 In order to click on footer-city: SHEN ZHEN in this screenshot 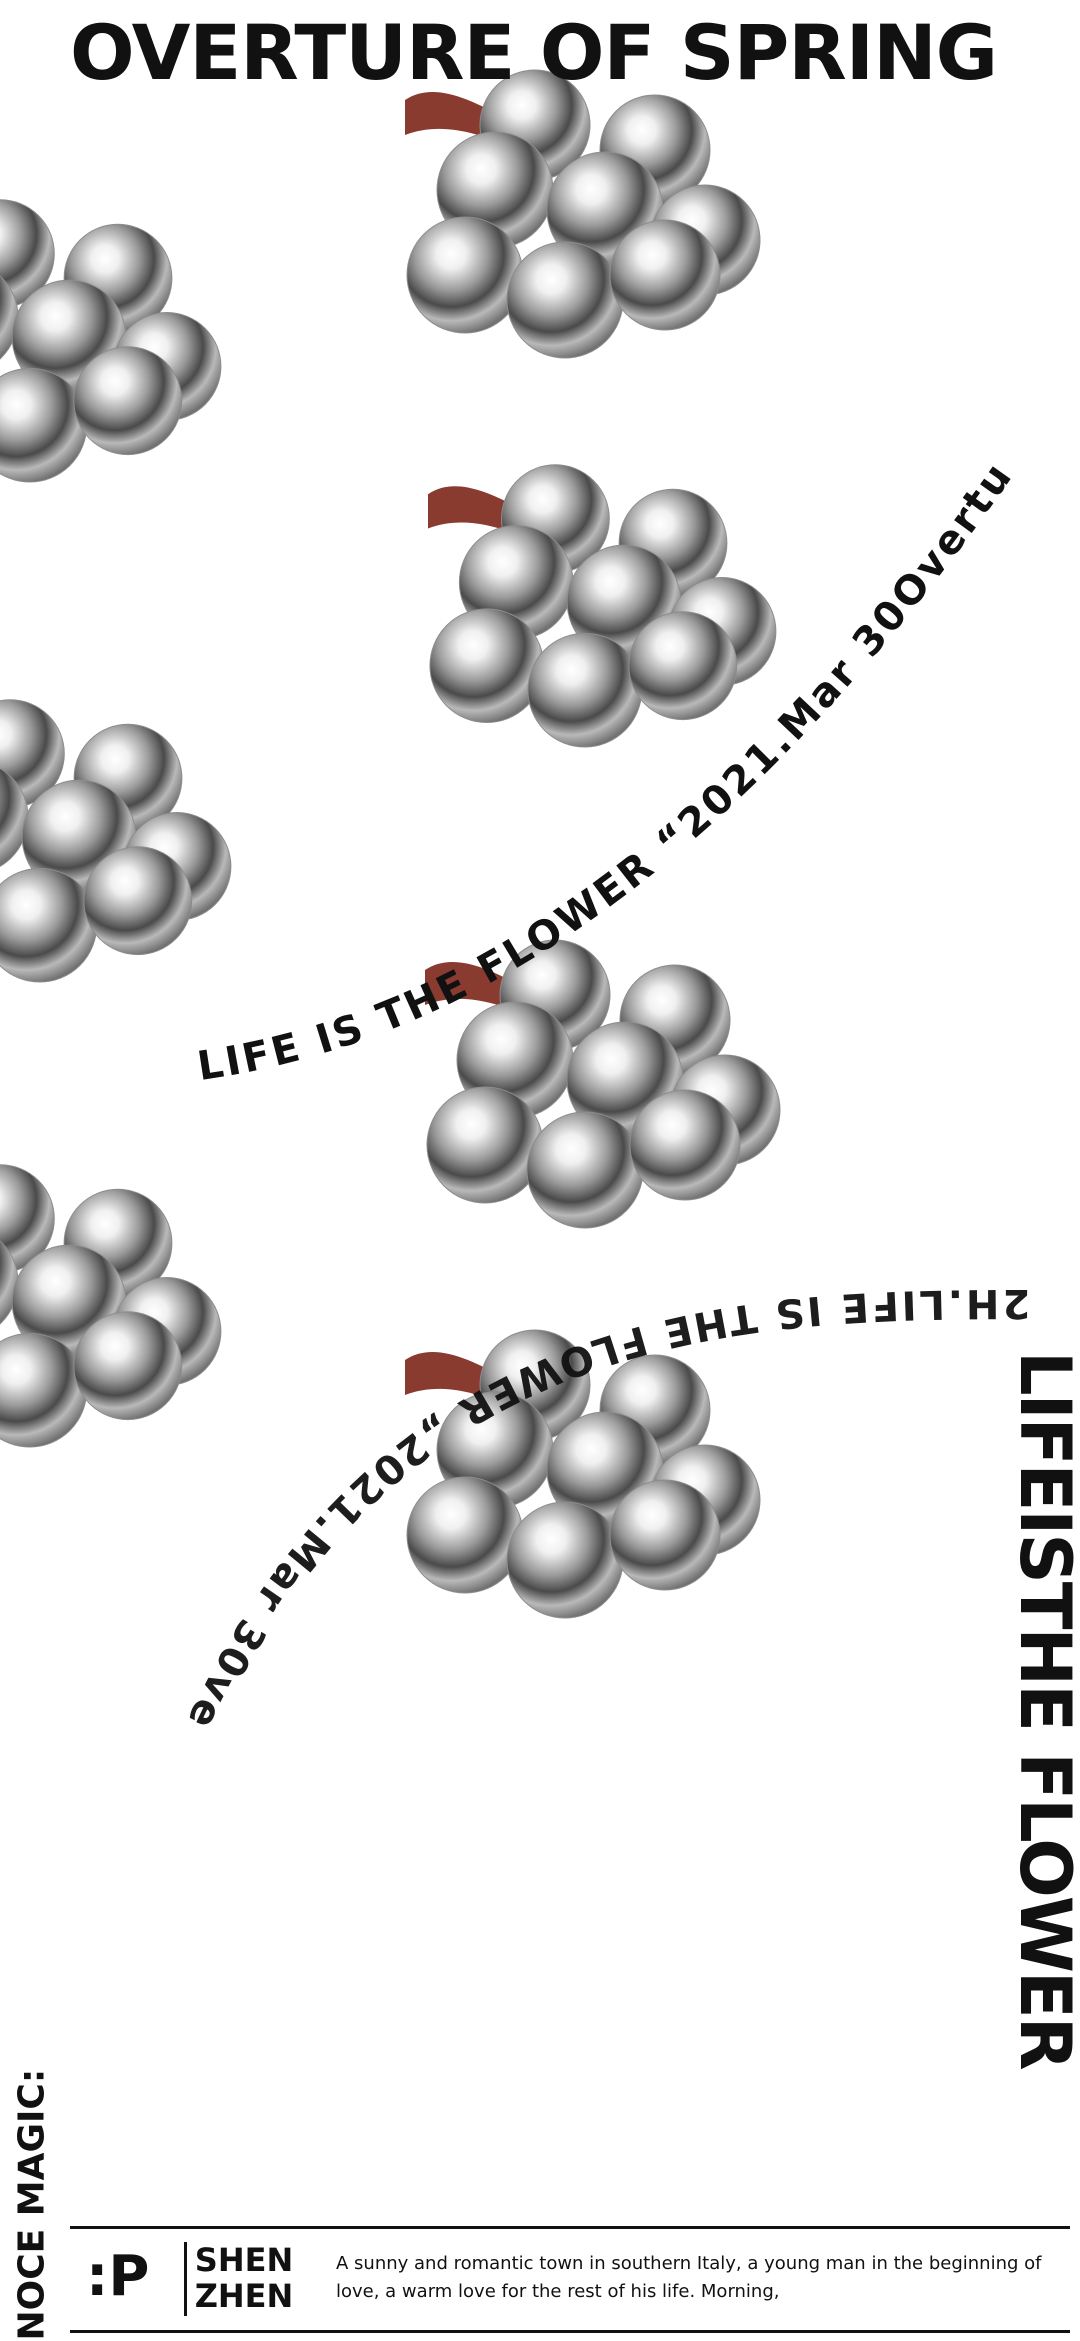, I will do `click(244, 2278)`.